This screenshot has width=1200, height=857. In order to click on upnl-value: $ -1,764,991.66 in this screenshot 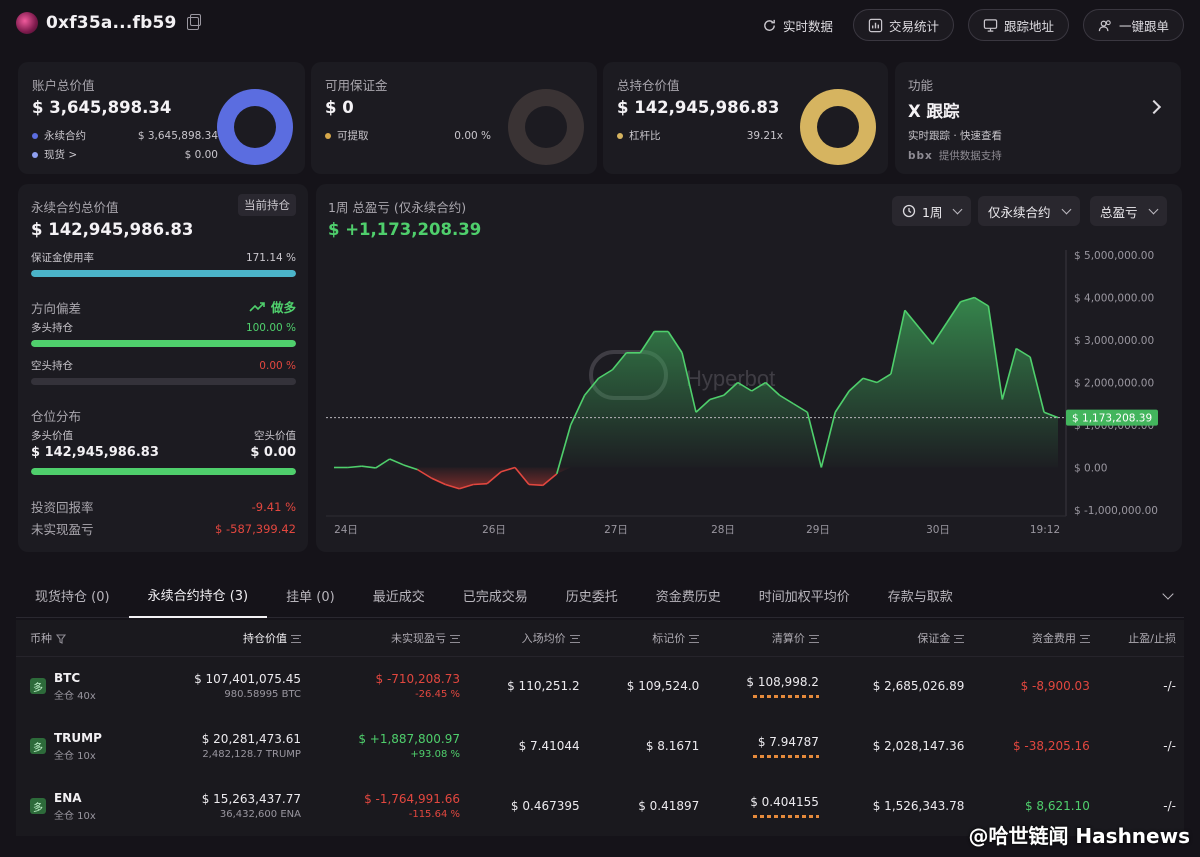, I will do `click(412, 799)`.